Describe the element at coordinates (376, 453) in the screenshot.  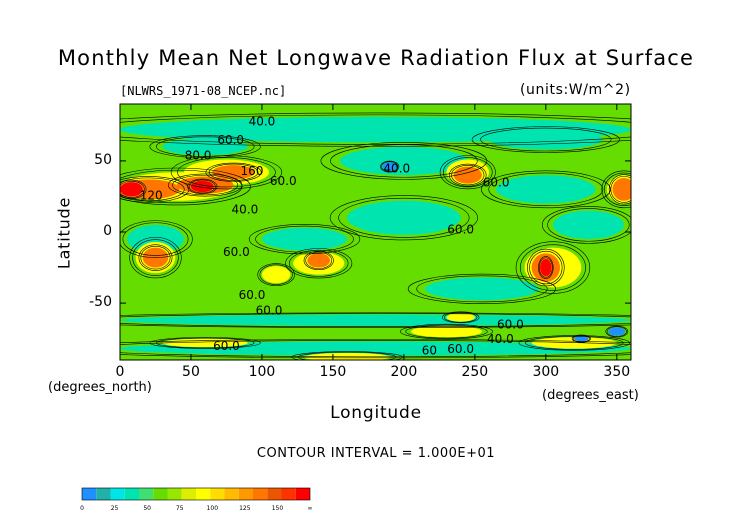
I see `contour-interval-note: CONTOUR INTERVAL = 1.000E+01` at that location.